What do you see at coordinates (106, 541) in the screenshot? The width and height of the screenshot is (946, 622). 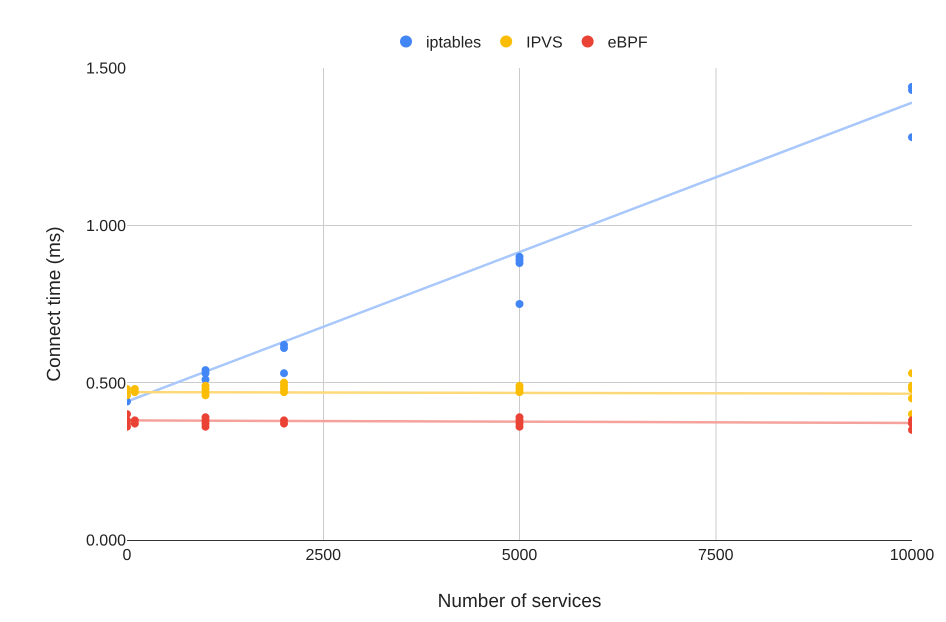 I see `y-tick-label: 0.000` at bounding box center [106, 541].